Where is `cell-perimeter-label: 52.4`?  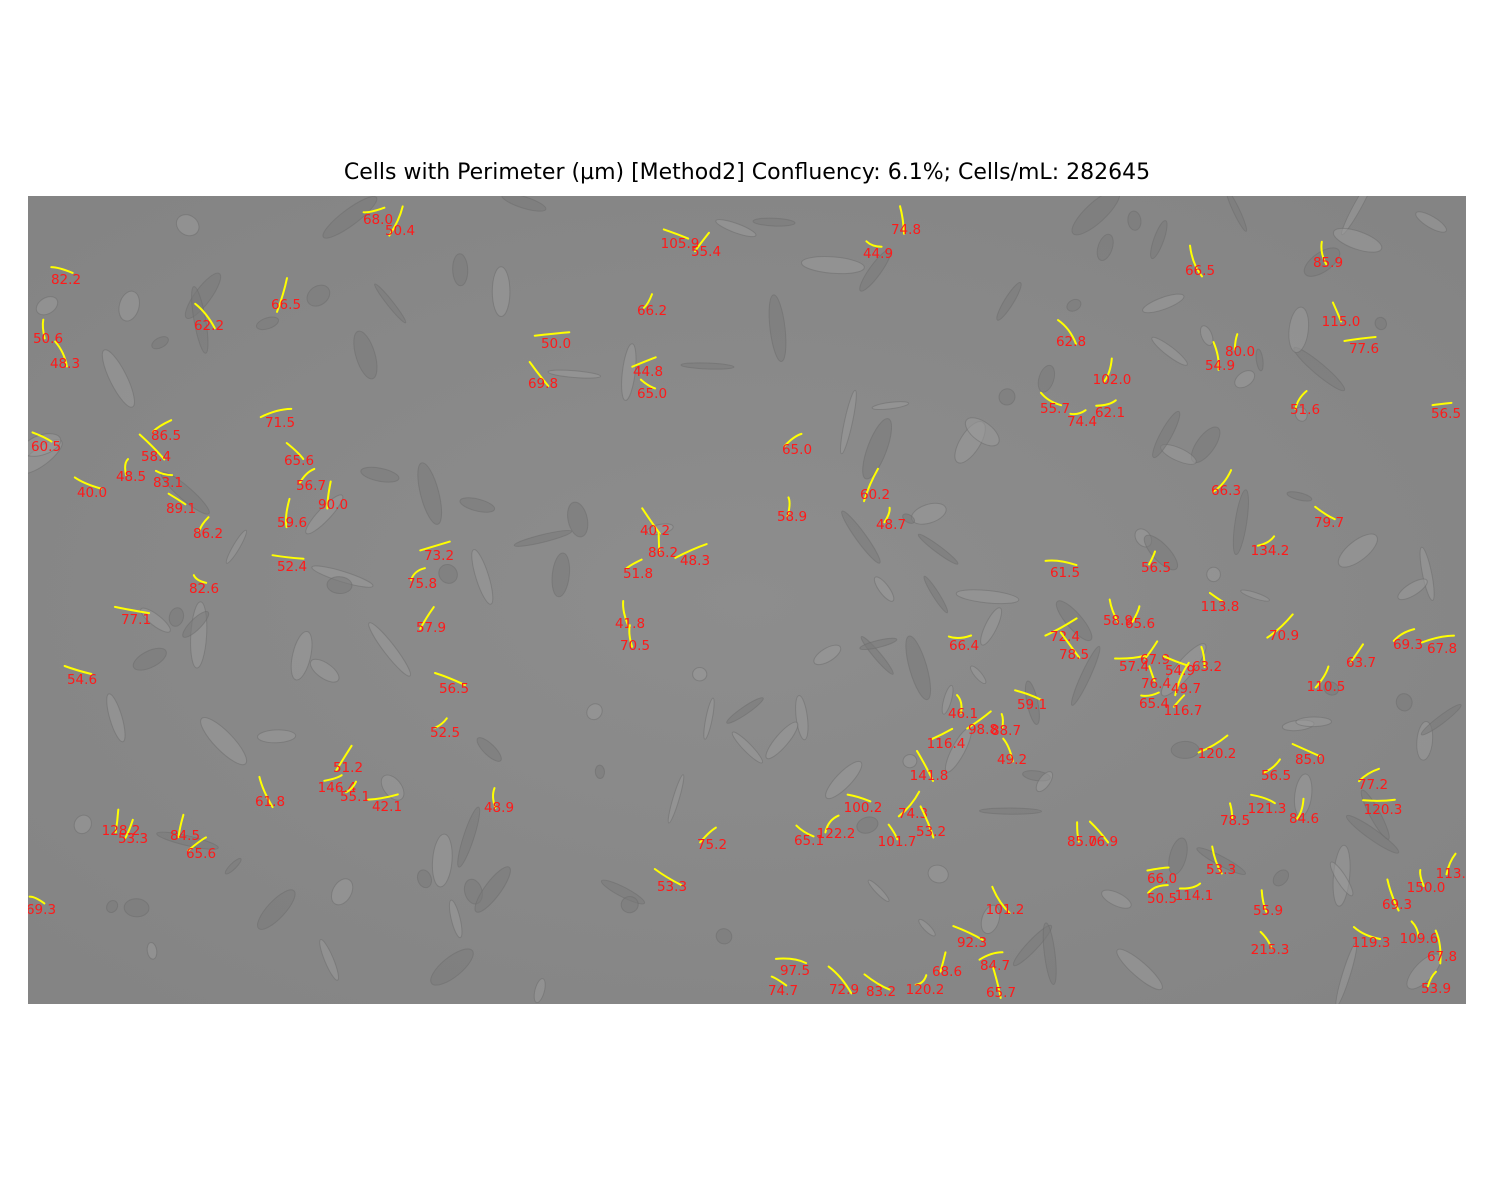 cell-perimeter-label: 52.4 is located at coordinates (292, 567).